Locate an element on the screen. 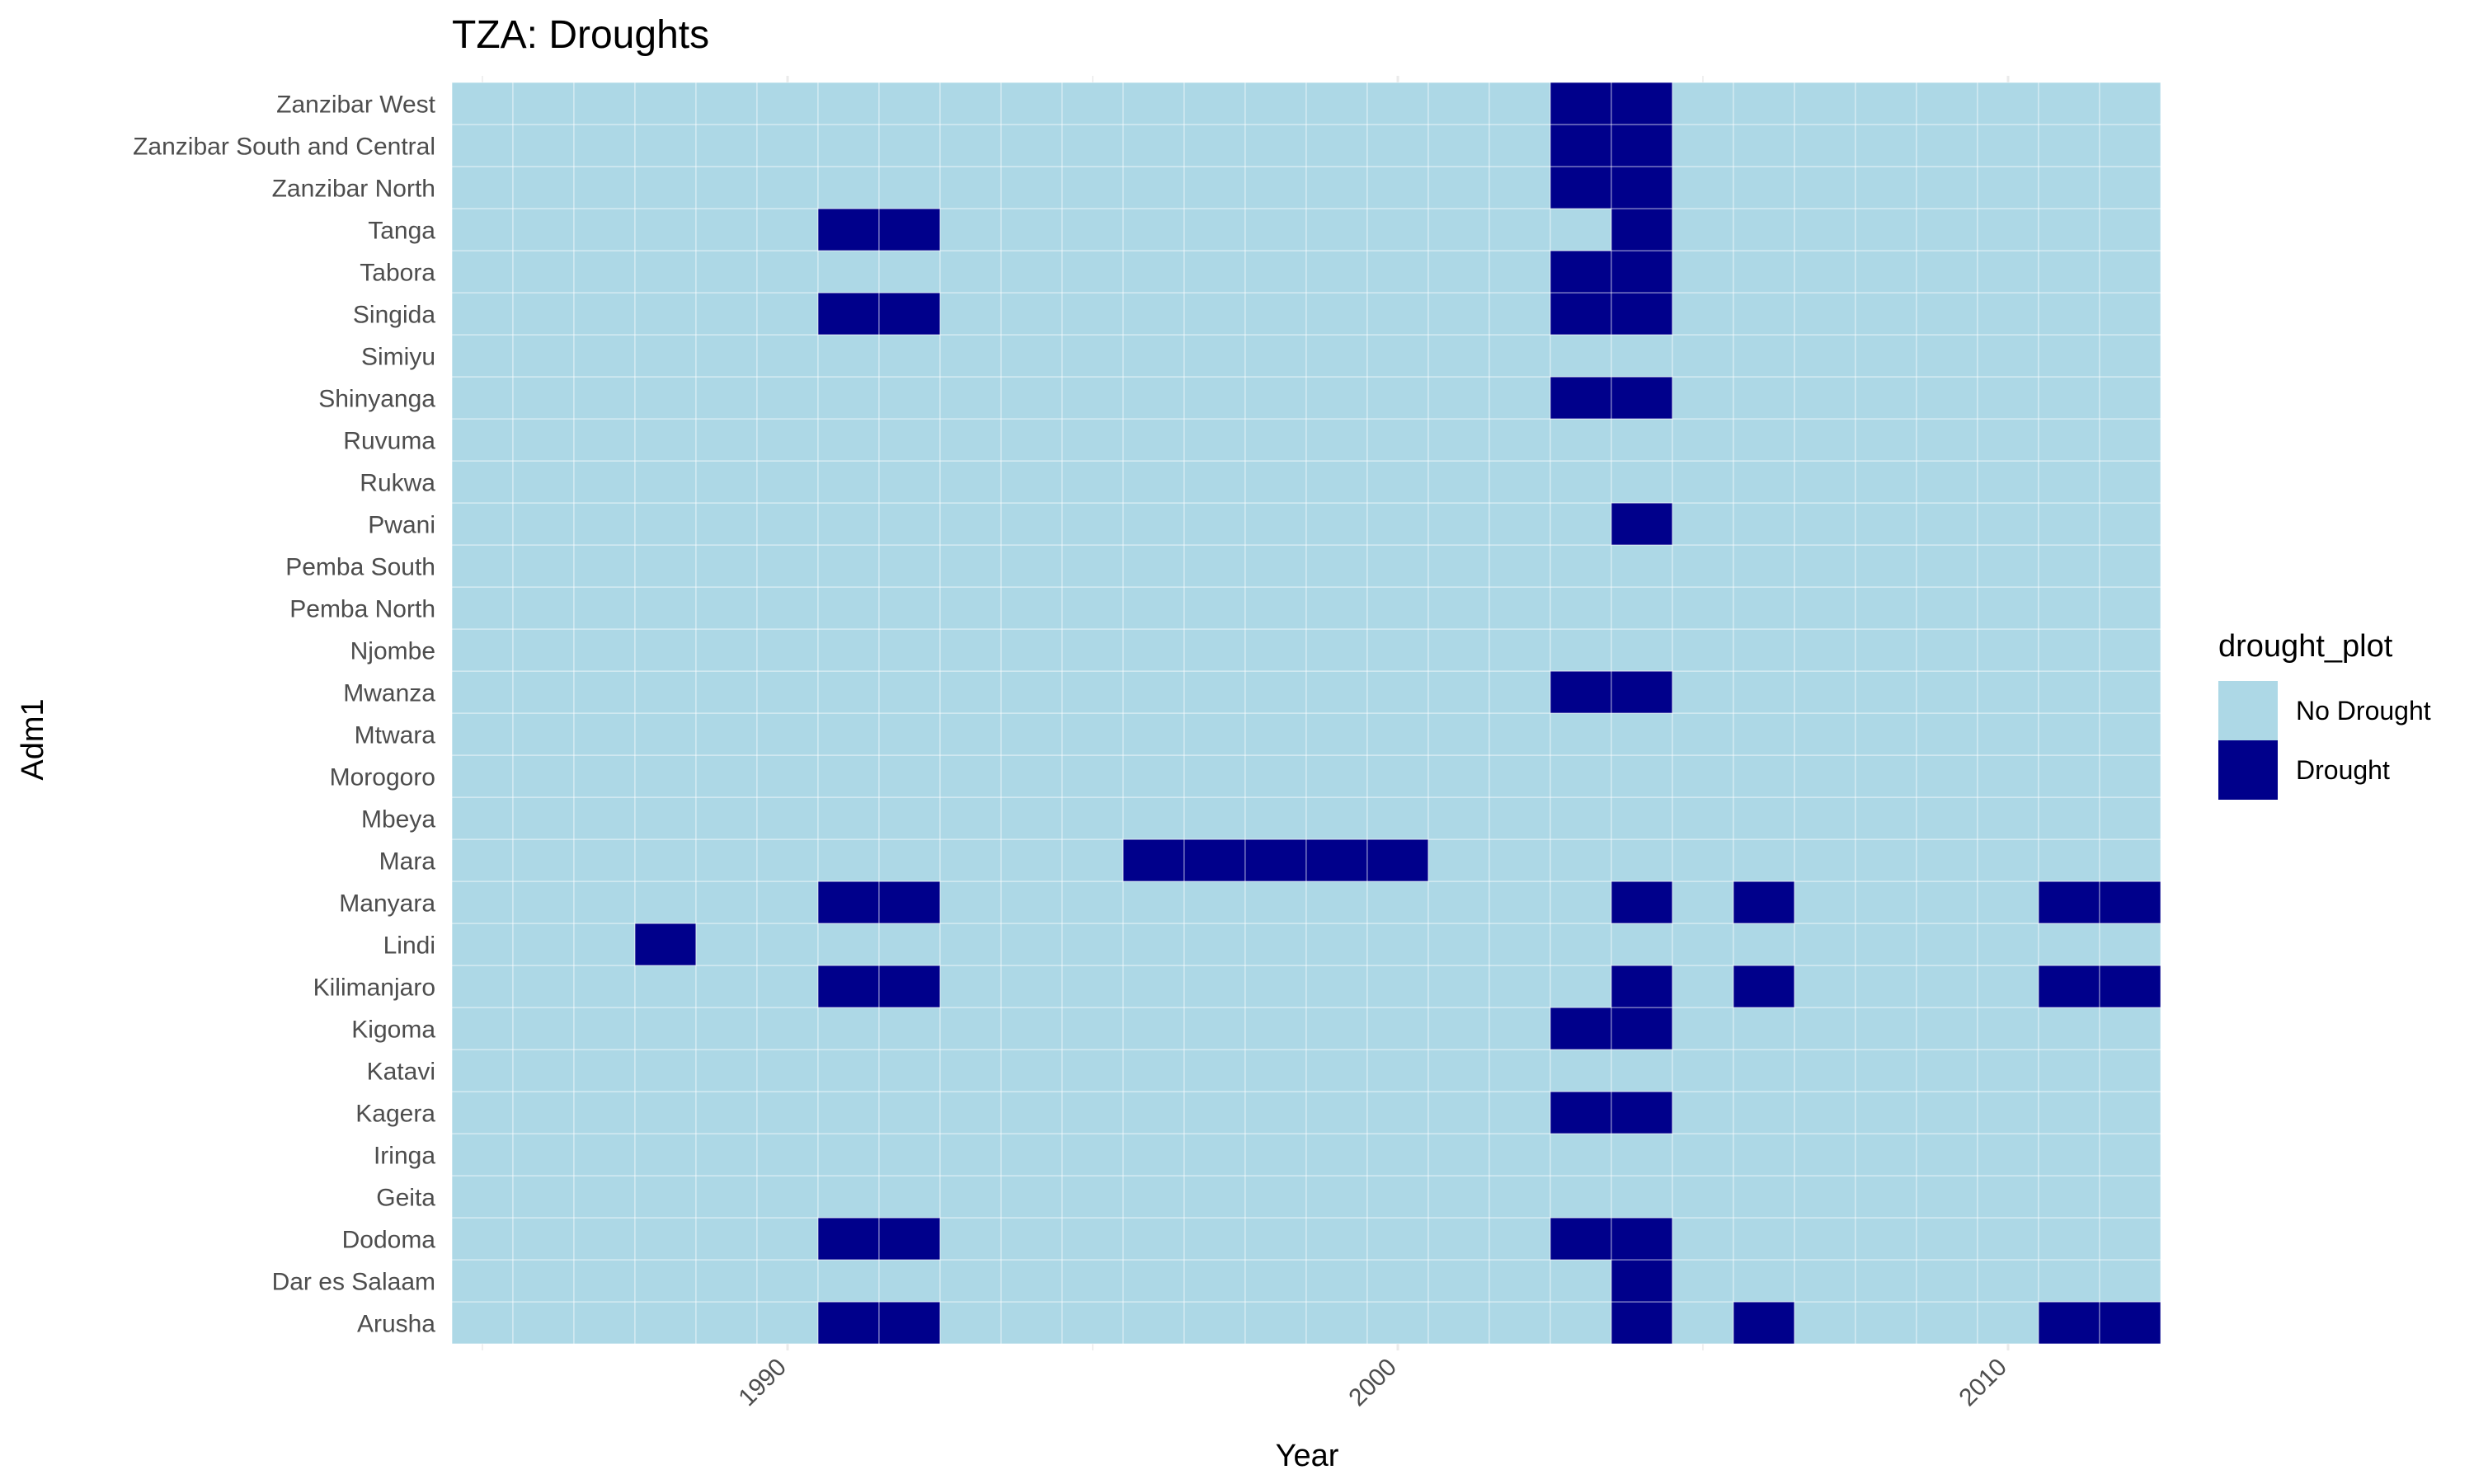 The width and height of the screenshot is (2474, 1484). x-tick-label: 1990 is located at coordinates (762, 1383).